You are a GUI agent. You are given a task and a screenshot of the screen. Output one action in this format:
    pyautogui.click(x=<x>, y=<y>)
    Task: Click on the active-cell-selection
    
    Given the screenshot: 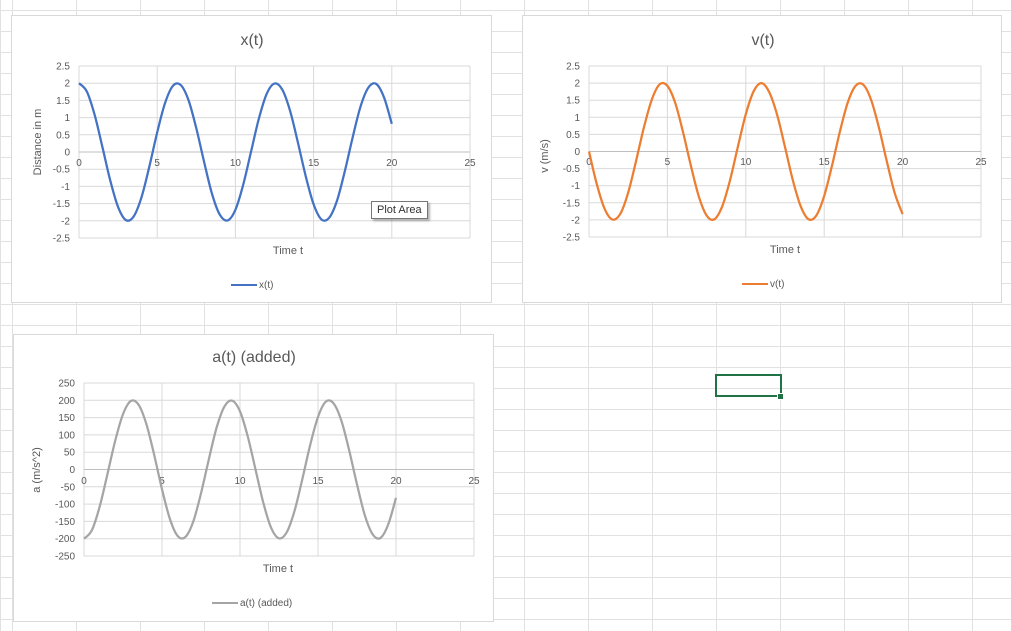 What is the action you would take?
    pyautogui.click(x=748, y=385)
    